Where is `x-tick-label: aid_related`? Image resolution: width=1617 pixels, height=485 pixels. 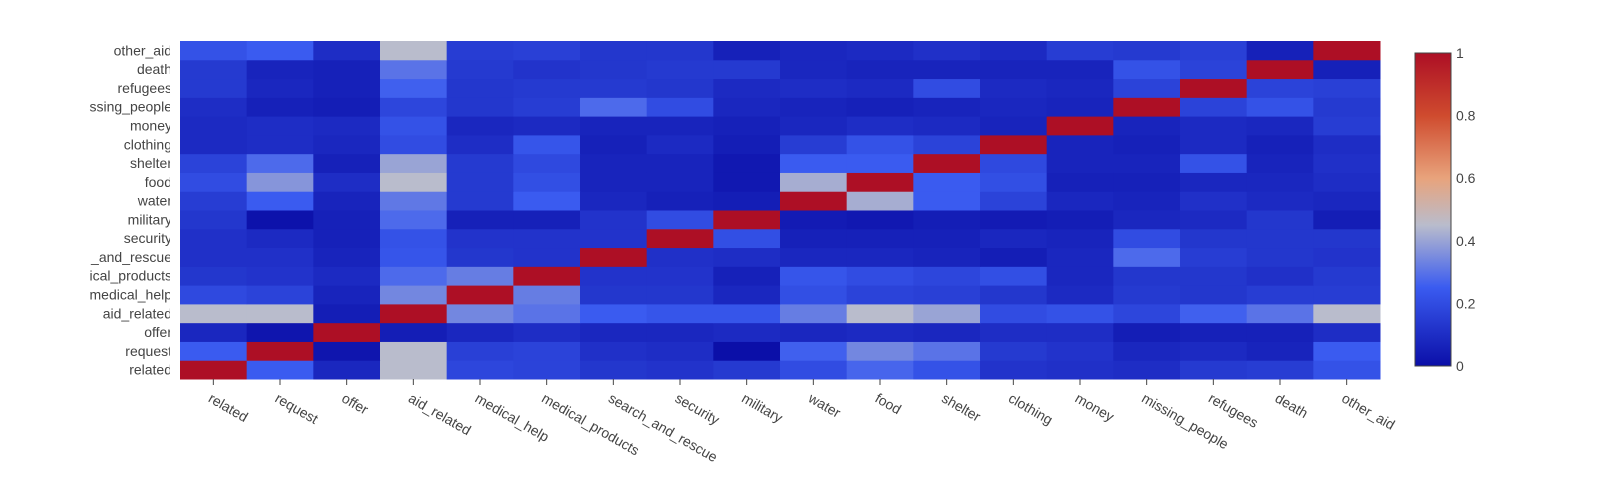
x-tick-label: aid_related is located at coordinates (440, 414).